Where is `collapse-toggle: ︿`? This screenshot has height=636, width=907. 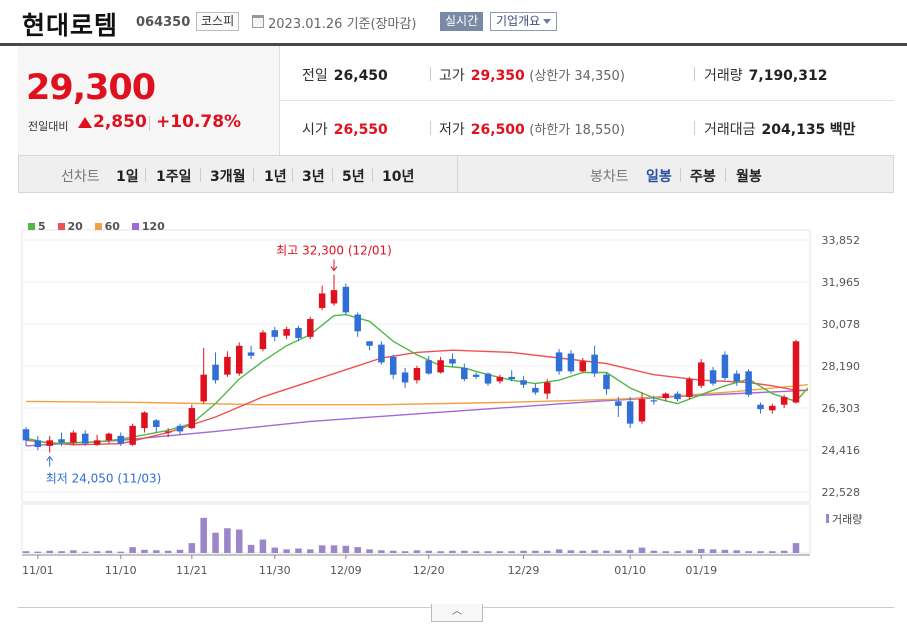 collapse-toggle: ︿ is located at coordinates (457, 613).